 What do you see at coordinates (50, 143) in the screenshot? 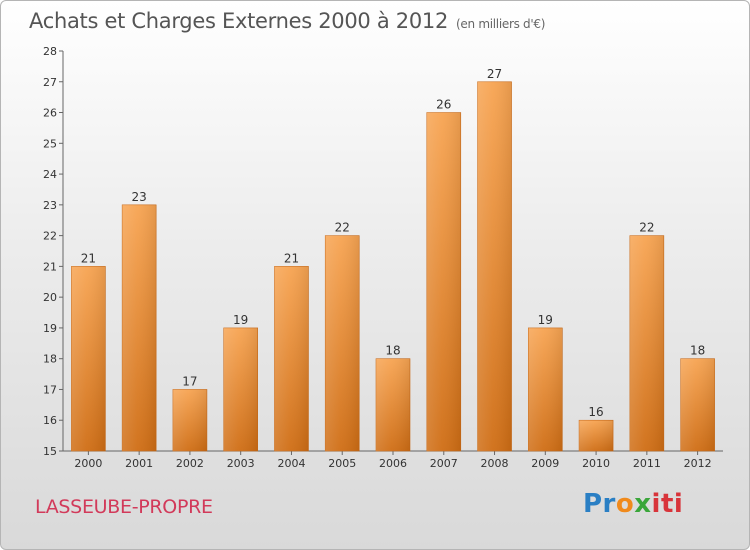
I see `y-tick-label: 25` at bounding box center [50, 143].